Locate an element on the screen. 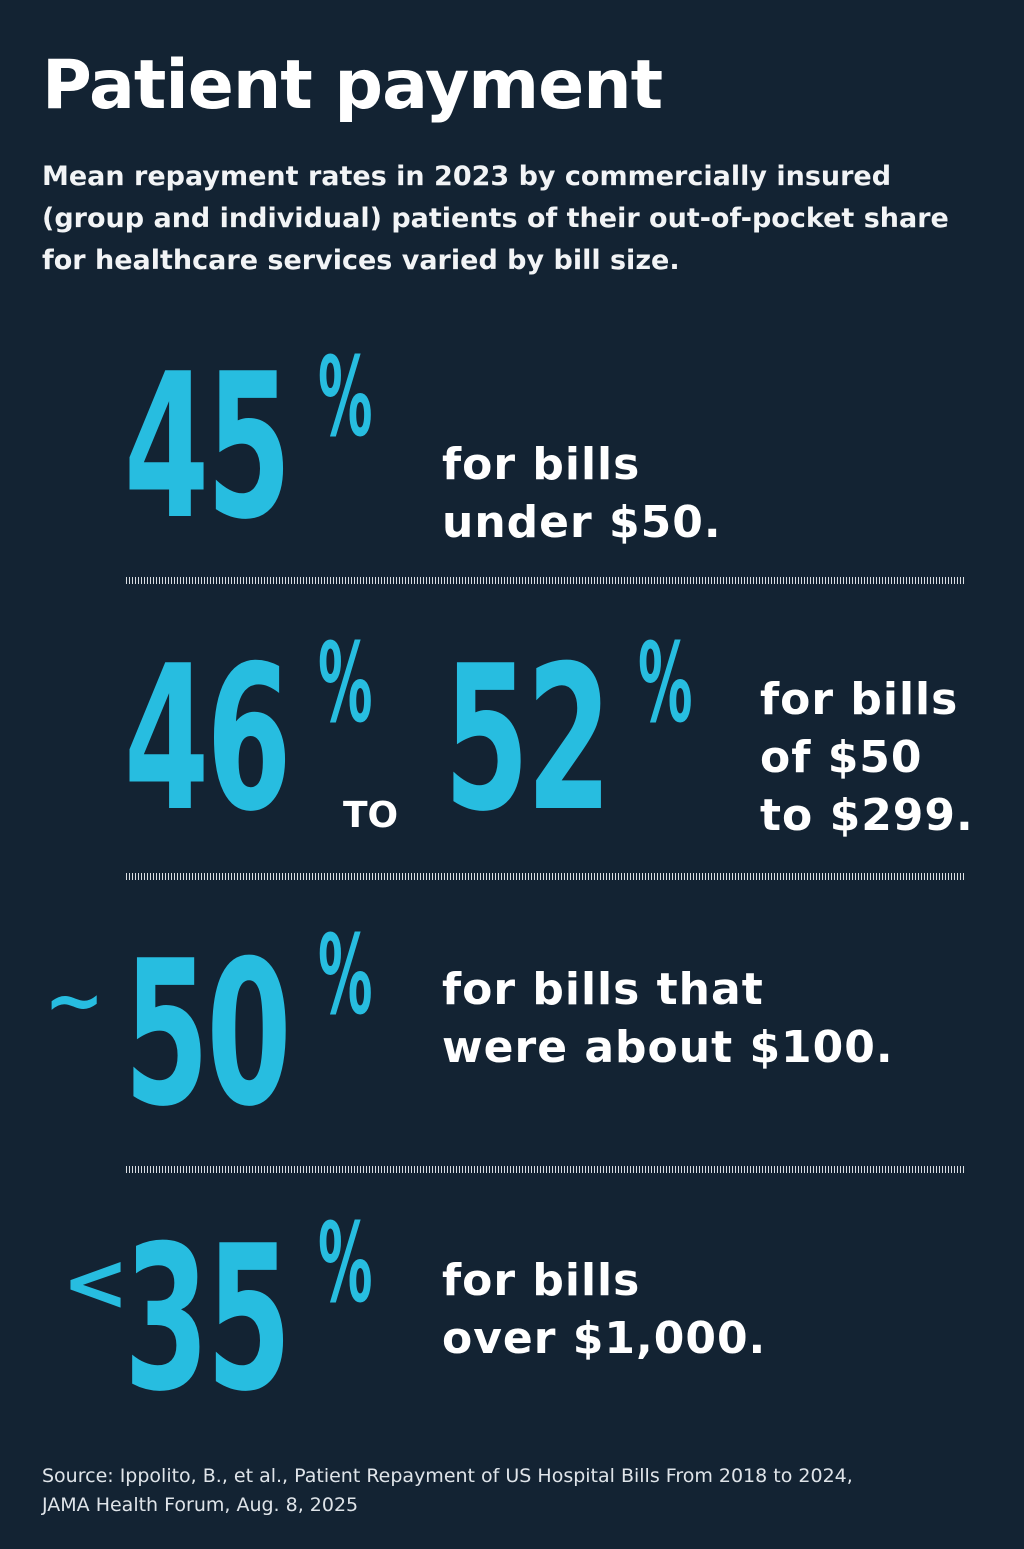 This screenshot has height=1549, width=1024. description-line: under $50. is located at coordinates (582, 522).